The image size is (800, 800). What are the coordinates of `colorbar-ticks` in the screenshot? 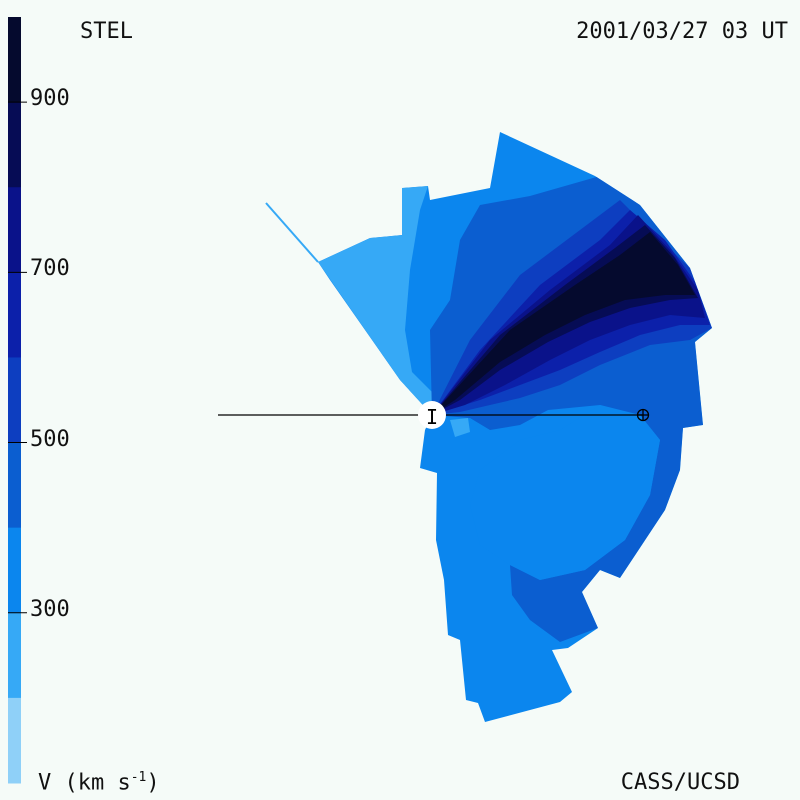 It's located at (17, 357).